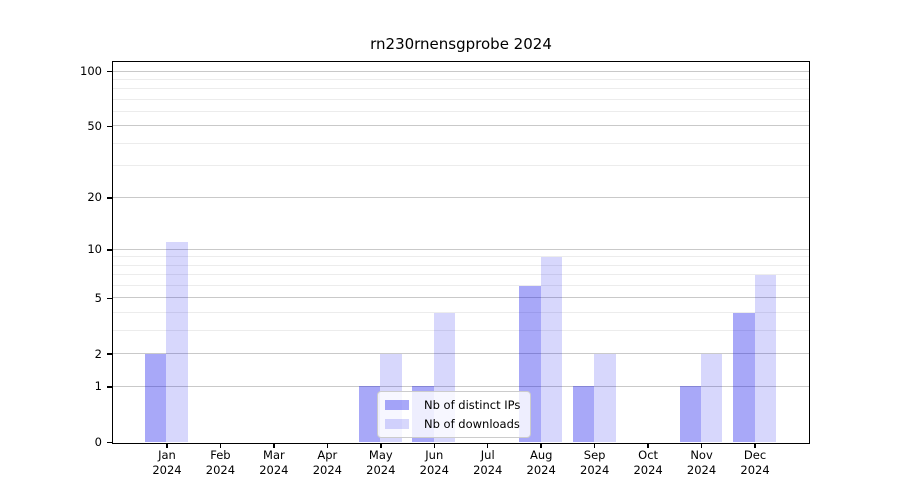 The width and height of the screenshot is (900, 500). I want to click on x-tick-label: Jun 2024, so click(434, 462).